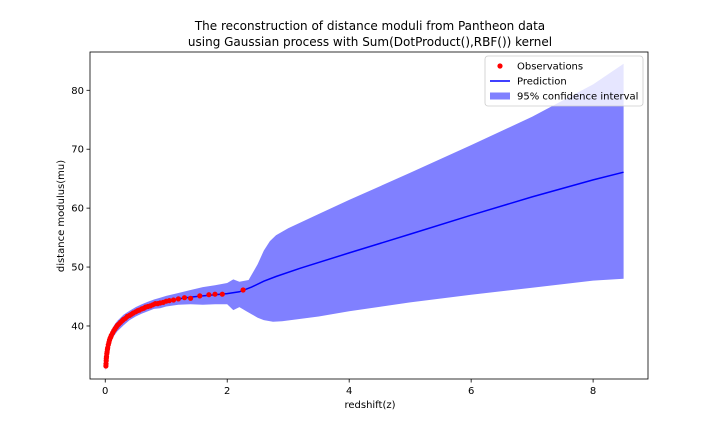  Describe the element at coordinates (77, 268) in the screenshot. I see `y-tick-label: 50` at that location.